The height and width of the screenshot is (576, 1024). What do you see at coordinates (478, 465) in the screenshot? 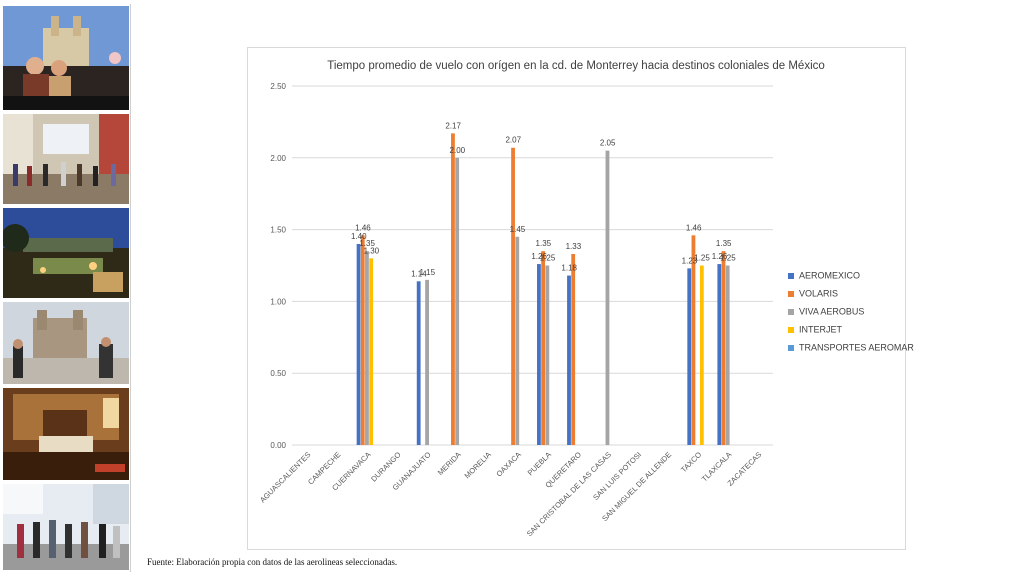
I see `x-category-label: MORELIA` at bounding box center [478, 465].